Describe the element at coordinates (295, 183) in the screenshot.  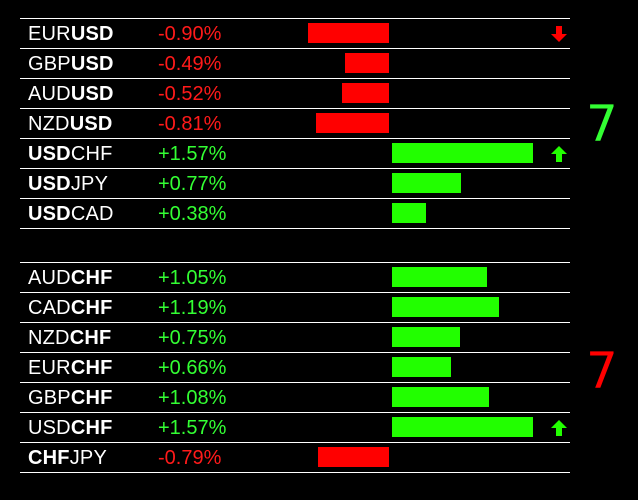
I see `pair-row-usdjpy: USDJPY +0.77%` at that location.